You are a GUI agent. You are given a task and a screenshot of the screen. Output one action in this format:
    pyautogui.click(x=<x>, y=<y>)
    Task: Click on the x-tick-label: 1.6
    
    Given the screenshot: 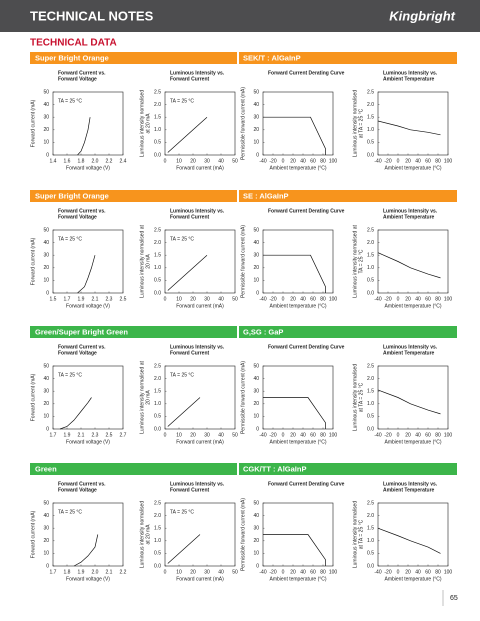 What is the action you would take?
    pyautogui.click(x=67, y=161)
    